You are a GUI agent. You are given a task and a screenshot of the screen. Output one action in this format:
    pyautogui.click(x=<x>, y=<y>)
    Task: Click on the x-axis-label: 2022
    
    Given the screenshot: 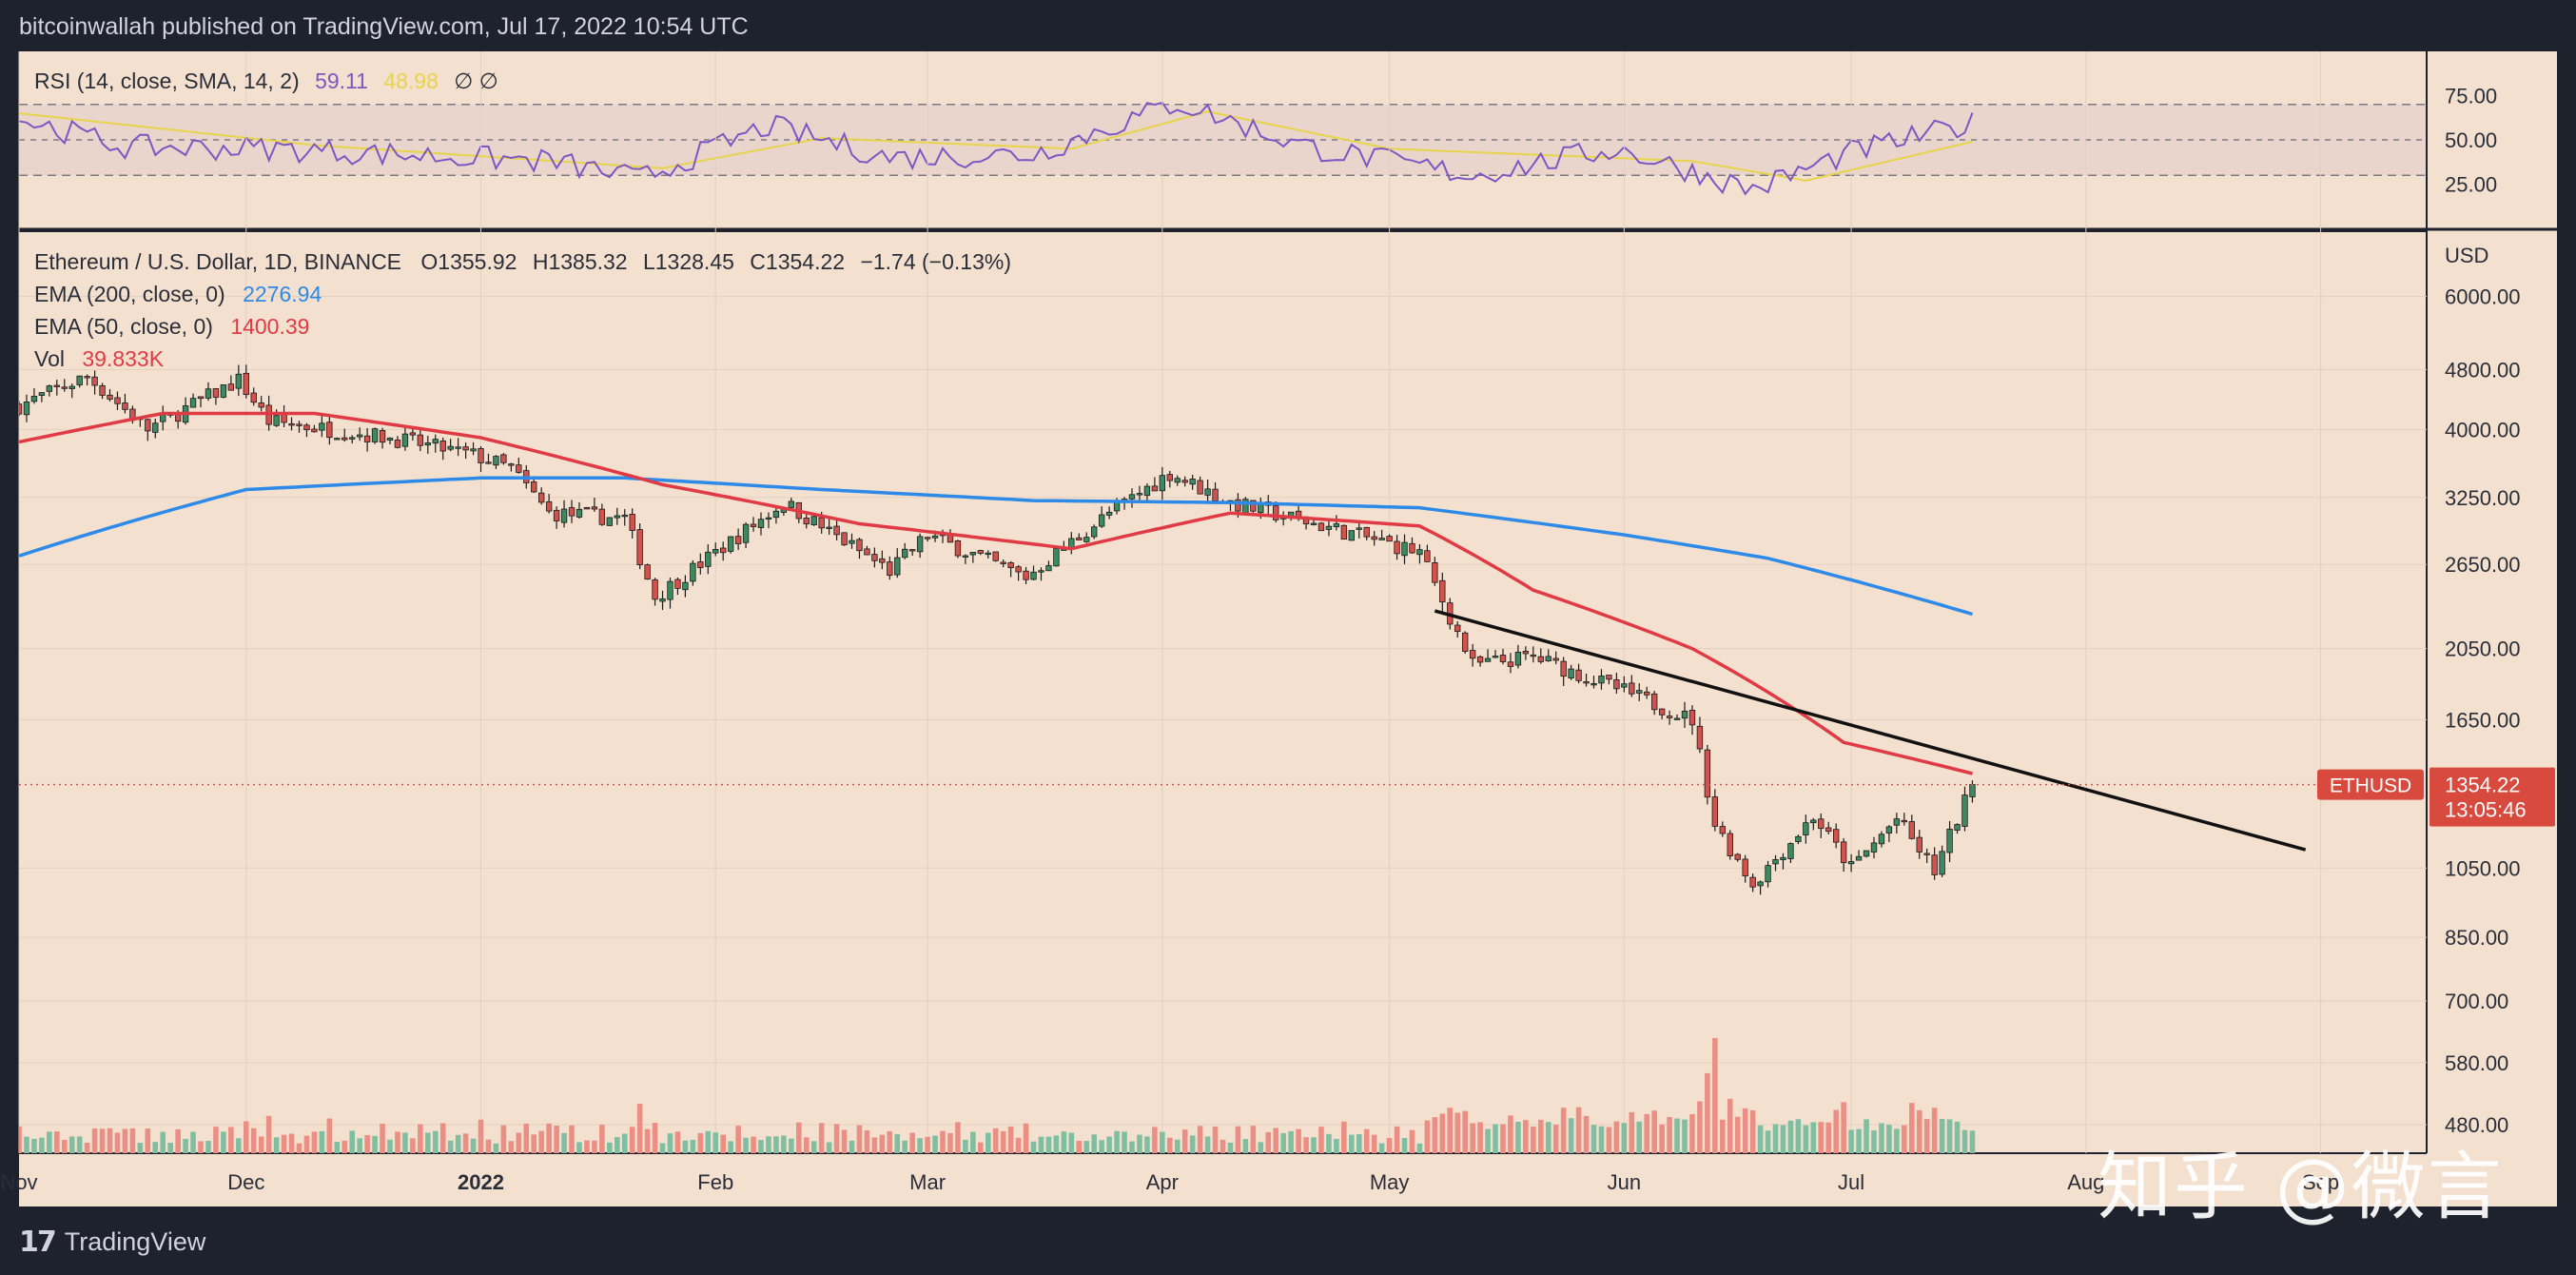 What is the action you would take?
    pyautogui.click(x=481, y=1182)
    